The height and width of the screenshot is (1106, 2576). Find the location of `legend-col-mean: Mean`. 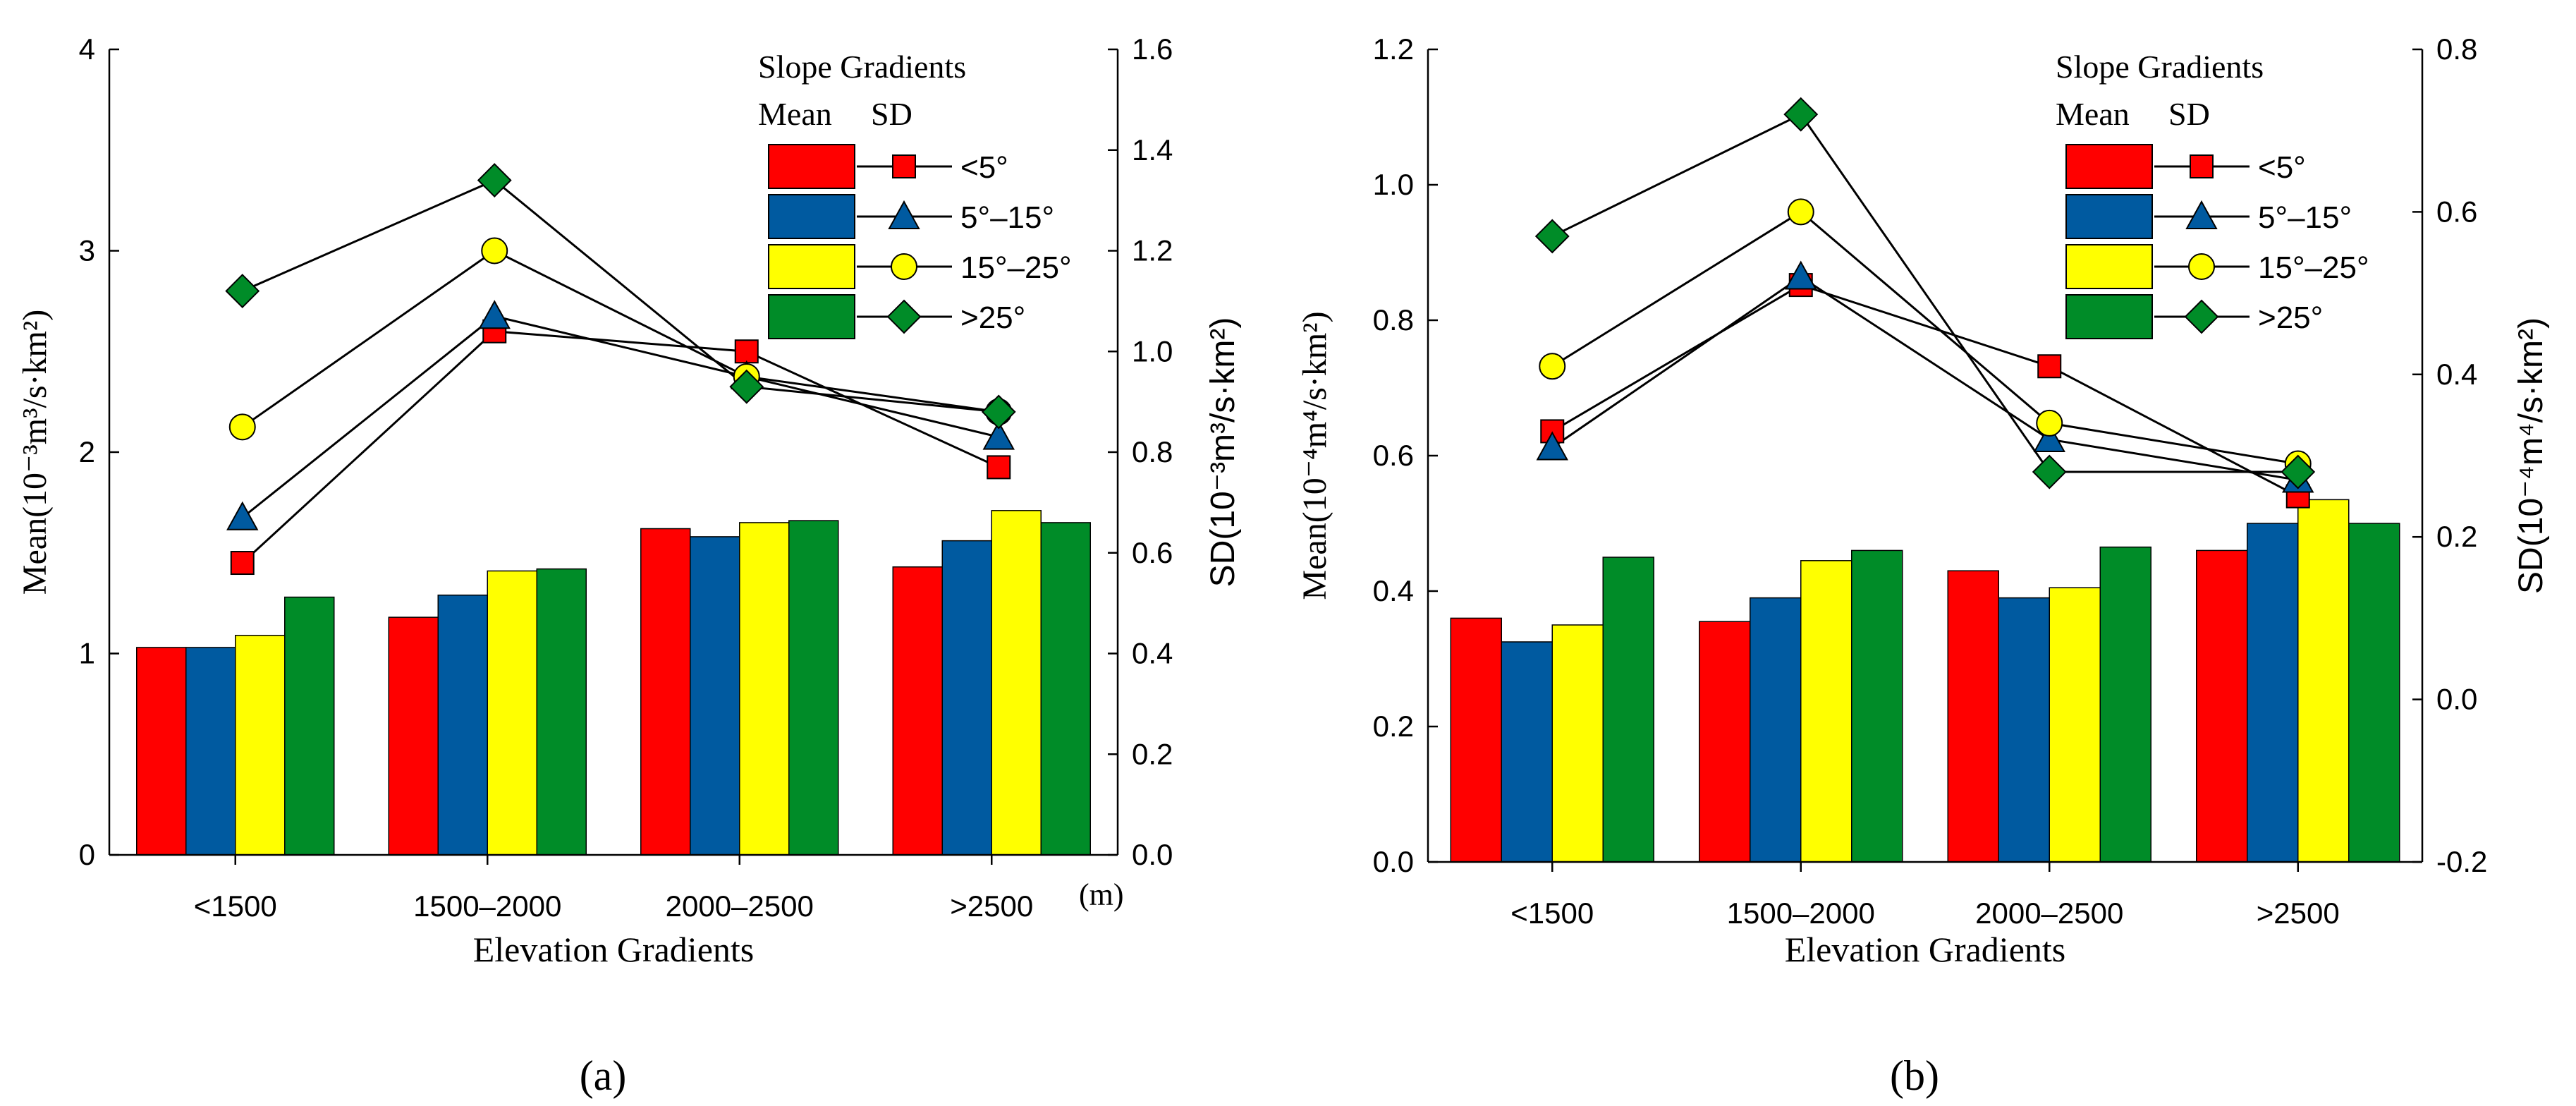

legend-col-mean: Mean is located at coordinates (2093, 114).